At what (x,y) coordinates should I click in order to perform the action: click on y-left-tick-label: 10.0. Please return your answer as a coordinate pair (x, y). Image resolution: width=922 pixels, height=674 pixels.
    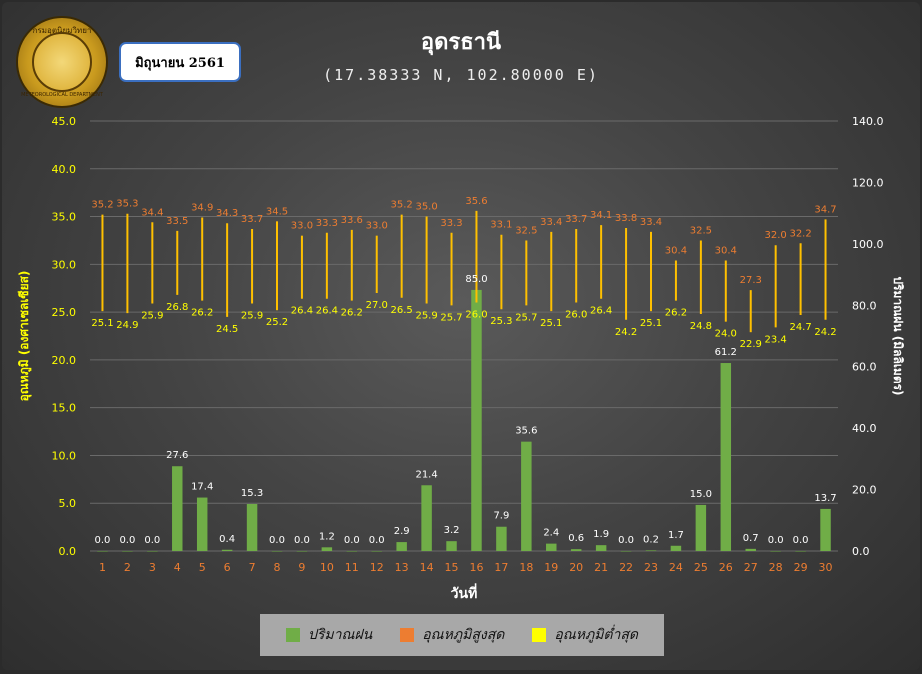
    Looking at the image, I should click on (64, 455).